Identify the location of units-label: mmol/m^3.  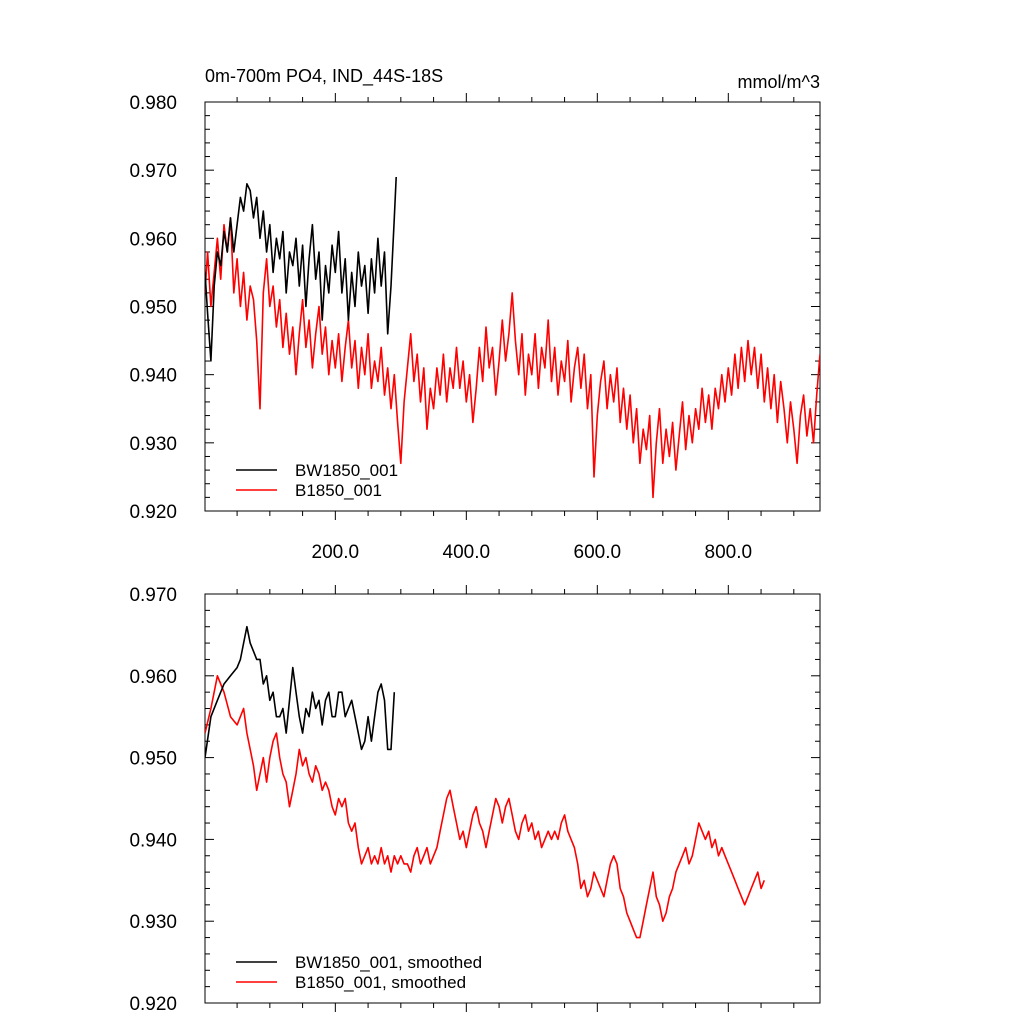
(779, 82).